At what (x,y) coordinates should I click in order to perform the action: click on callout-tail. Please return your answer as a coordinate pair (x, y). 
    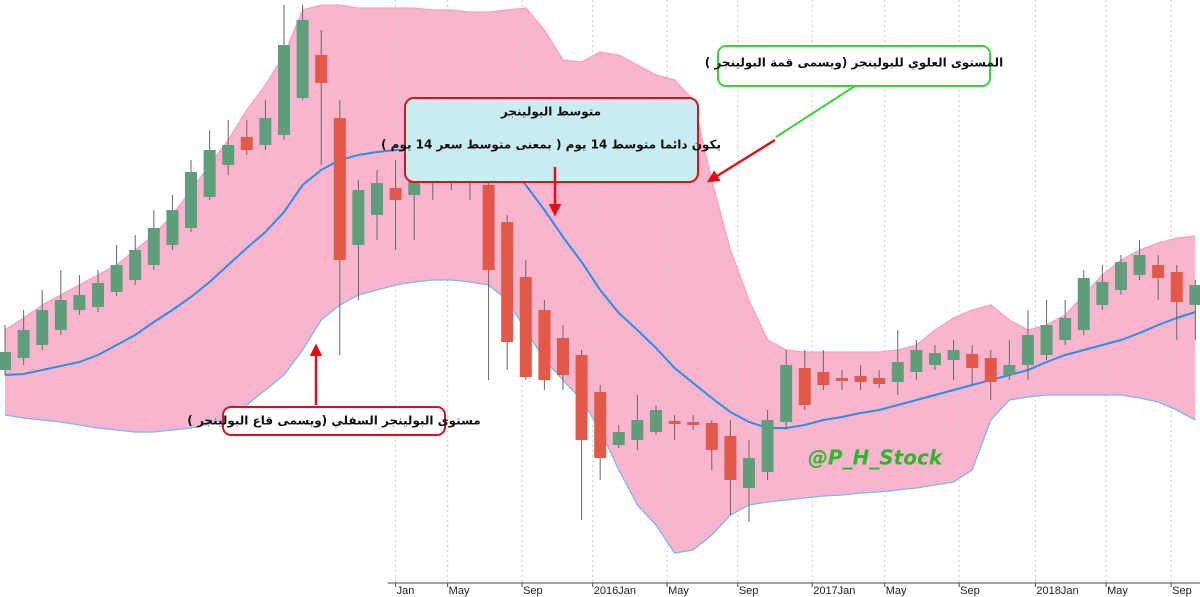
    Looking at the image, I should click on (815, 111).